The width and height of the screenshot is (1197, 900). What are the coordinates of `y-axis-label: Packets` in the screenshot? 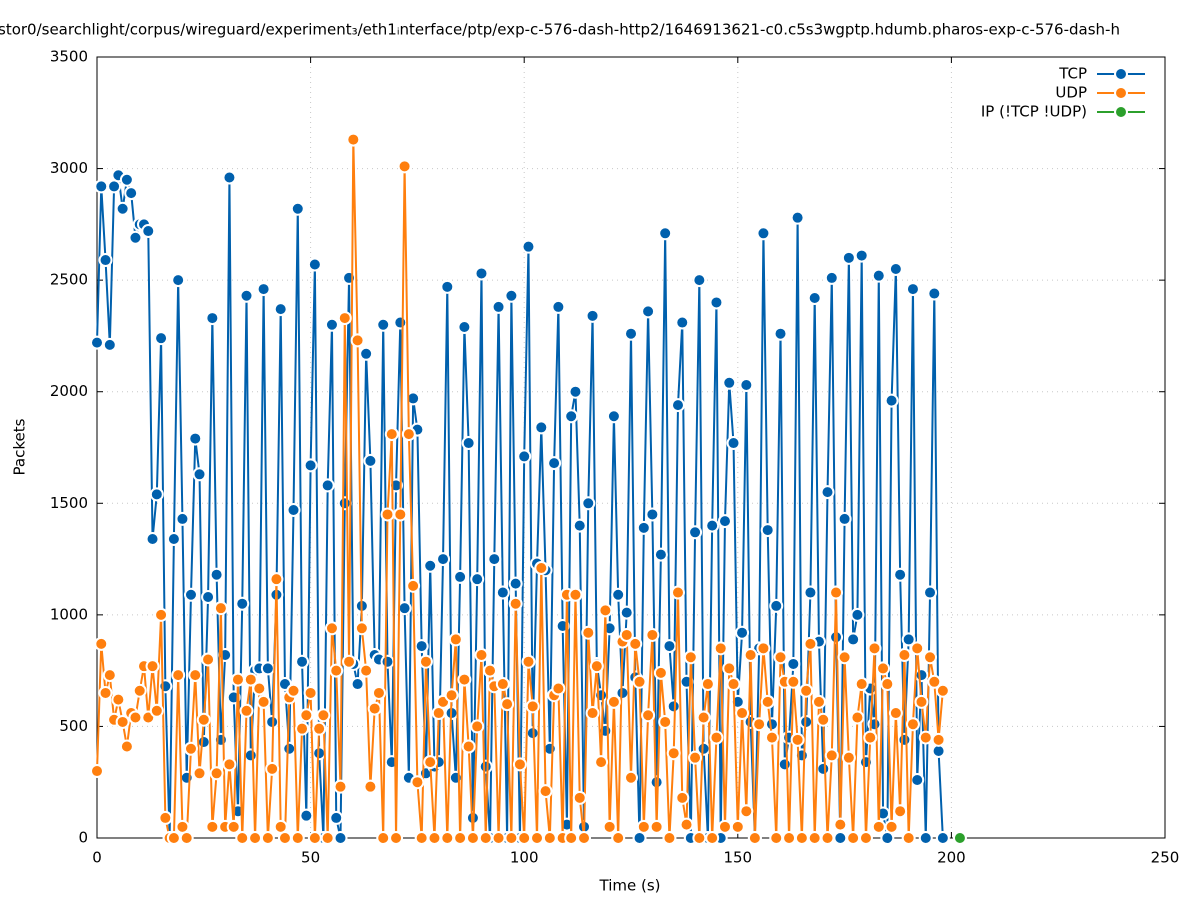 It's located at (20, 446).